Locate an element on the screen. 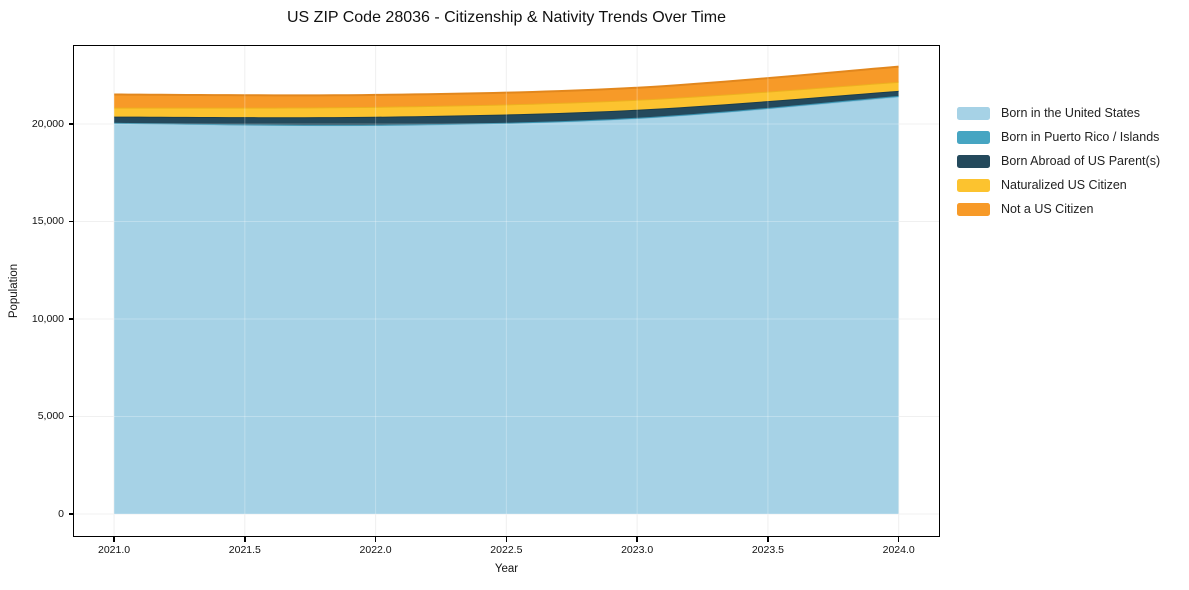  y-tick-label: 15,000 is located at coordinates (47, 221).